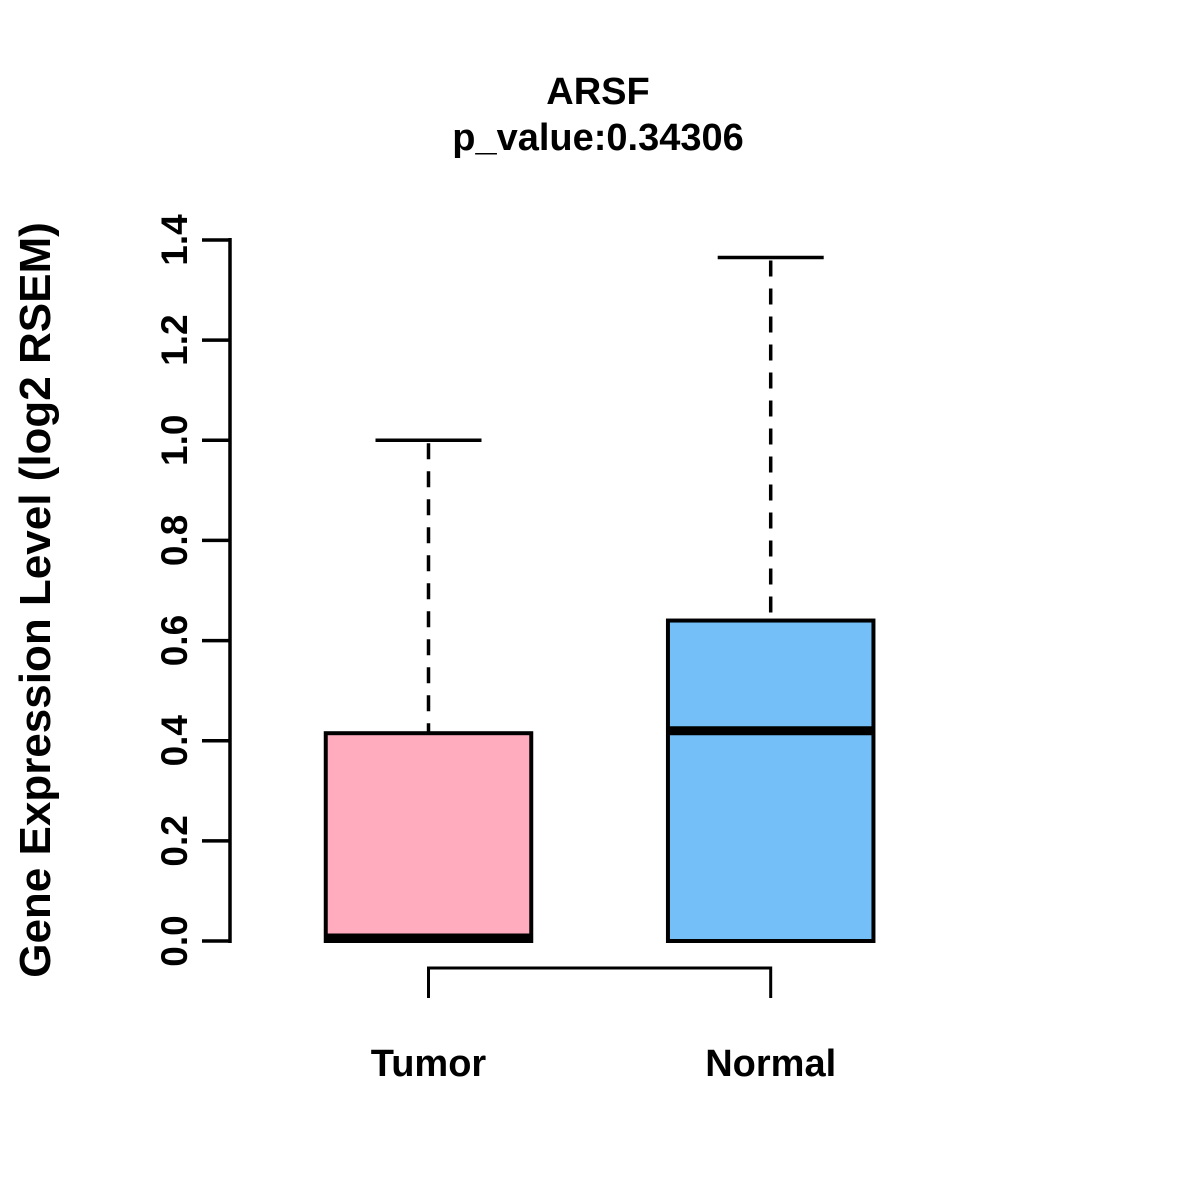 Image resolution: width=1200 pixels, height=1200 pixels. Describe the element at coordinates (770, 780) in the screenshot. I see `normal-box` at that location.